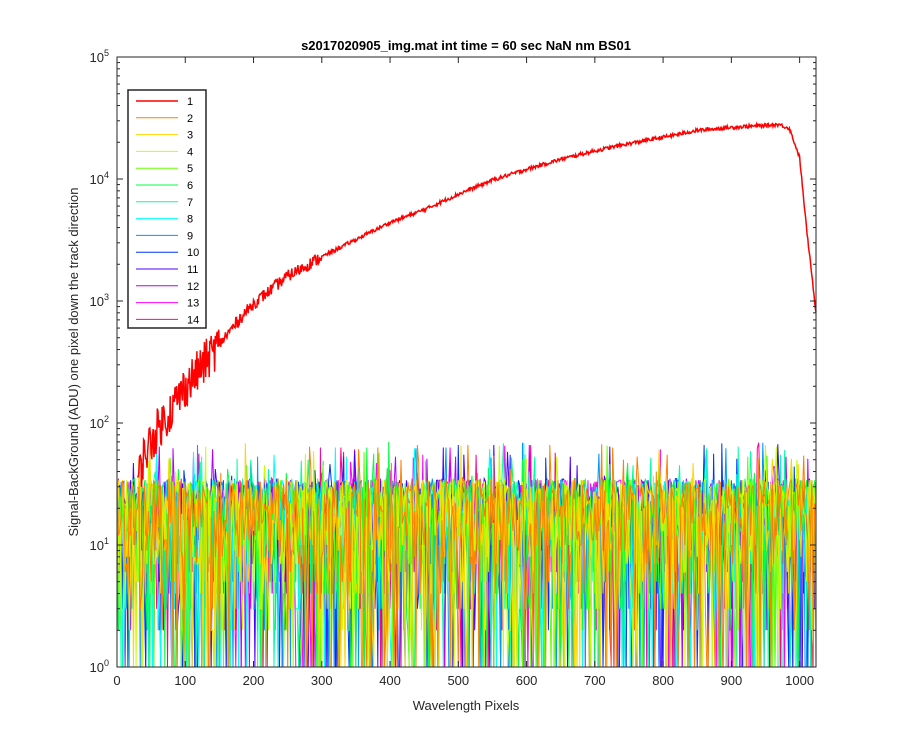 This screenshot has height=750, width=900. Describe the element at coordinates (99, 666) in the screenshot. I see `y-tick-label: 10⁰` at that location.